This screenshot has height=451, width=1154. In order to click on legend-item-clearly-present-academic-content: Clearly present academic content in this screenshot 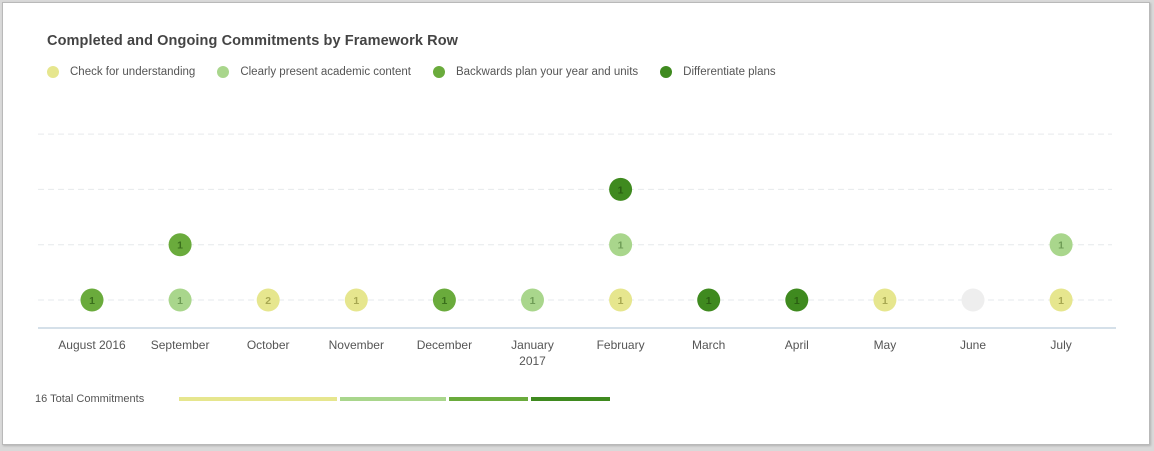, I will do `click(314, 72)`.